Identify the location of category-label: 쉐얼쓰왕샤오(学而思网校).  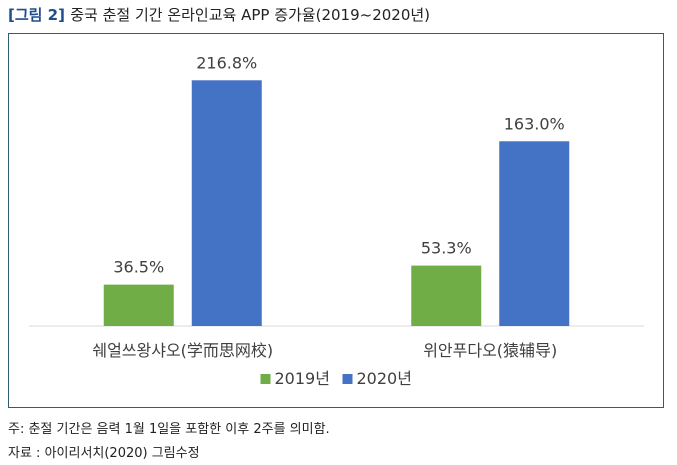
(182, 350).